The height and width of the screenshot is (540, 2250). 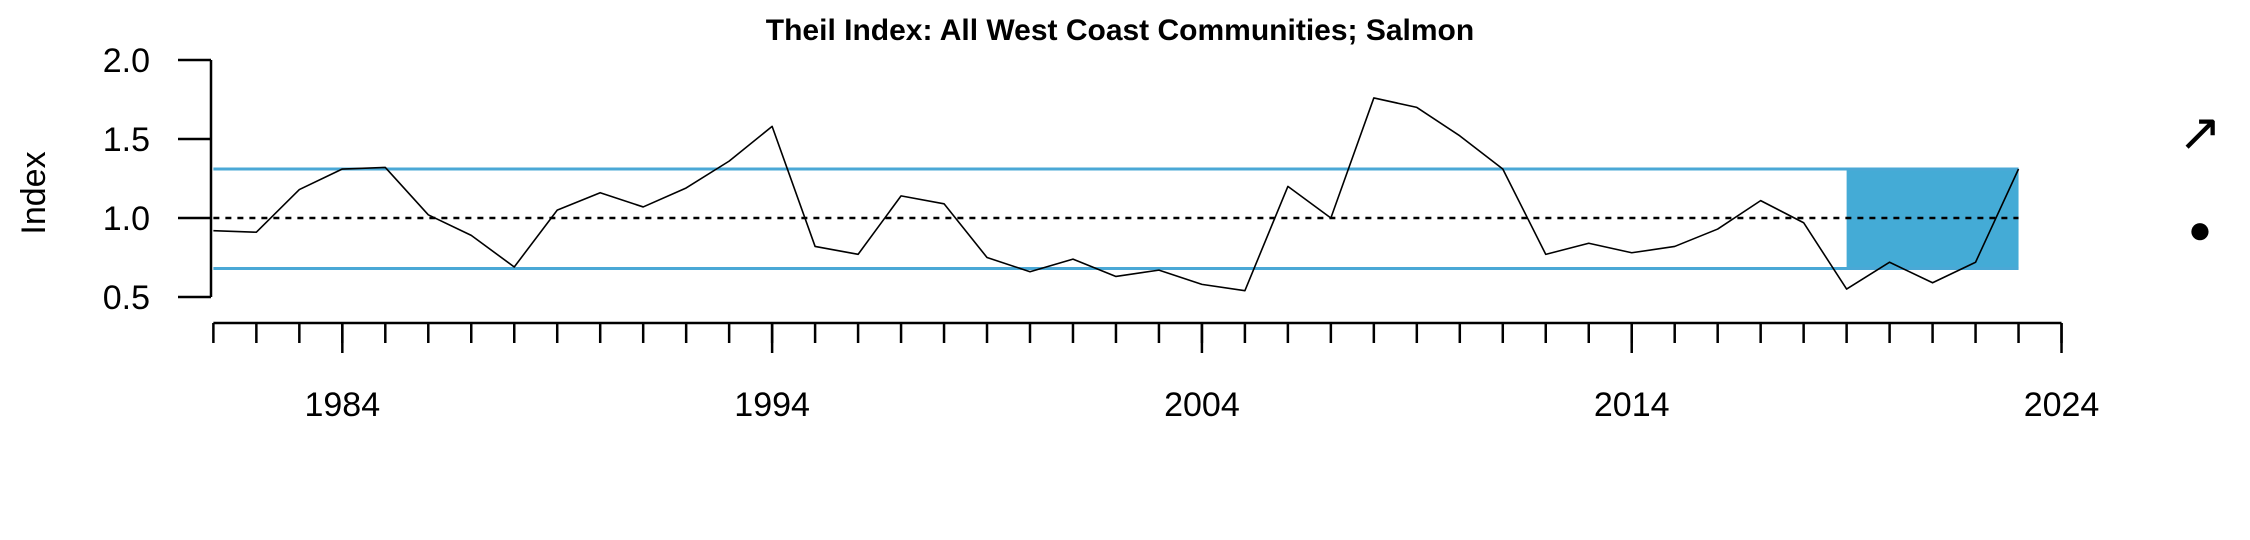 I want to click on x-tick-label: 1984, so click(x=342, y=405).